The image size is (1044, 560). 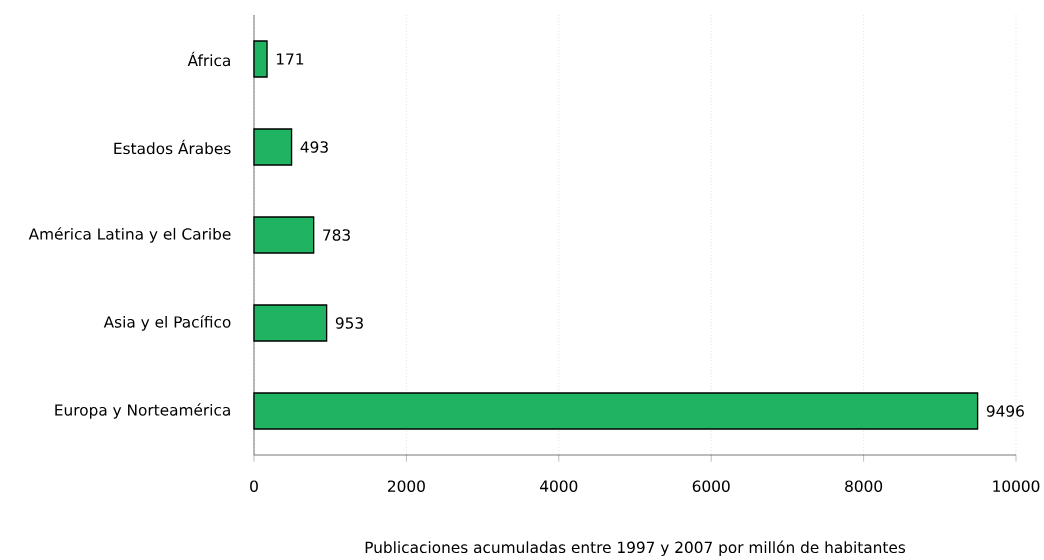 I want to click on y-tick-label: Asia y el Pacífico, so click(x=167, y=323).